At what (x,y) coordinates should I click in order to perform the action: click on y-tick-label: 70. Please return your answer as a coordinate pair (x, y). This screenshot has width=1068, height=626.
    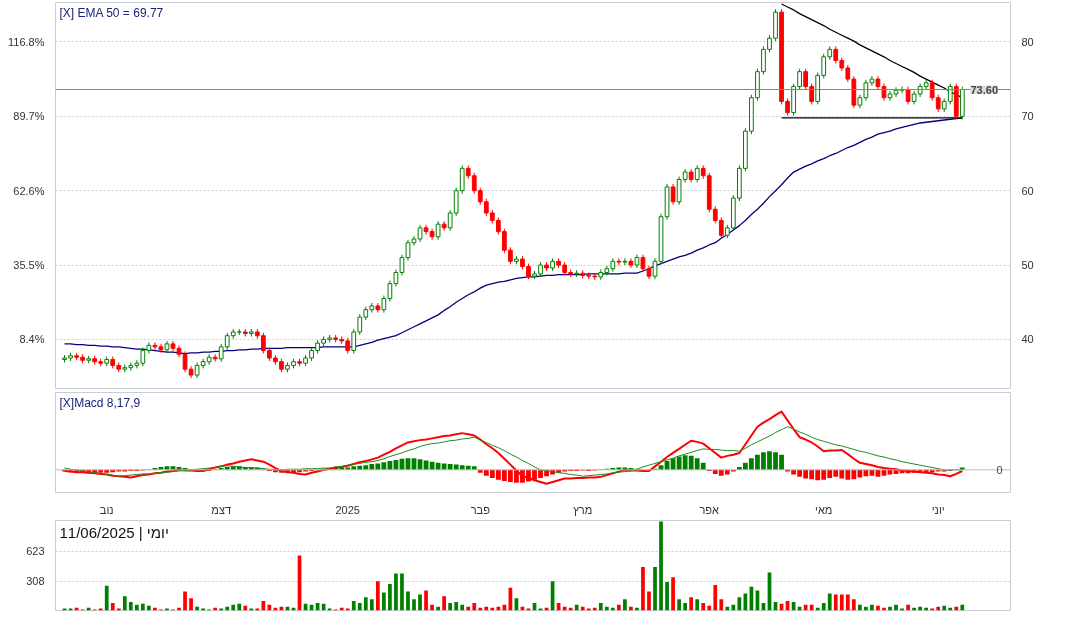
    Looking at the image, I should click on (1027, 116).